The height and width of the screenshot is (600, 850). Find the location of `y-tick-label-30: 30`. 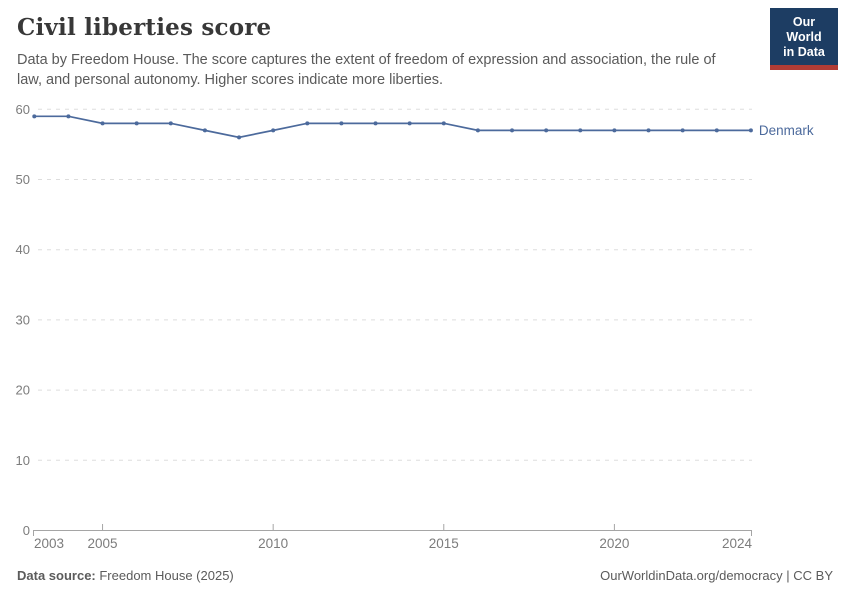

y-tick-label-30: 30 is located at coordinates (23, 319).